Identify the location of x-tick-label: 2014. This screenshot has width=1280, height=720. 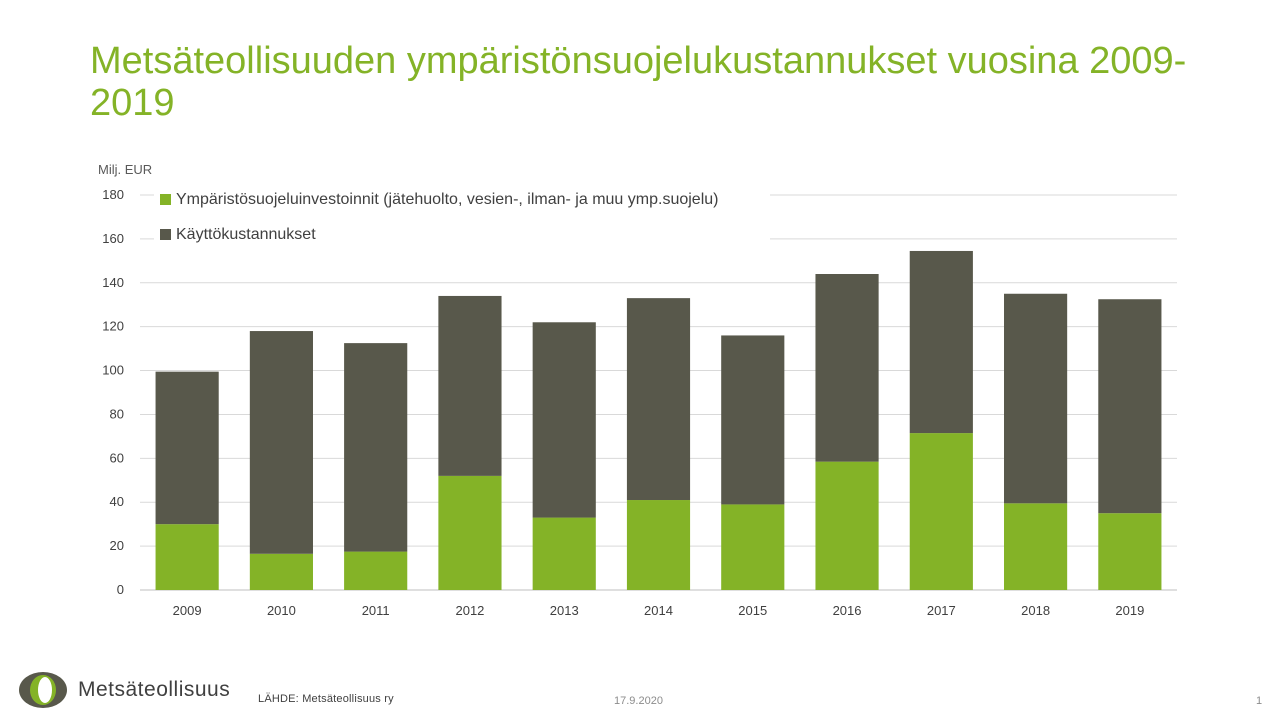
(658, 610).